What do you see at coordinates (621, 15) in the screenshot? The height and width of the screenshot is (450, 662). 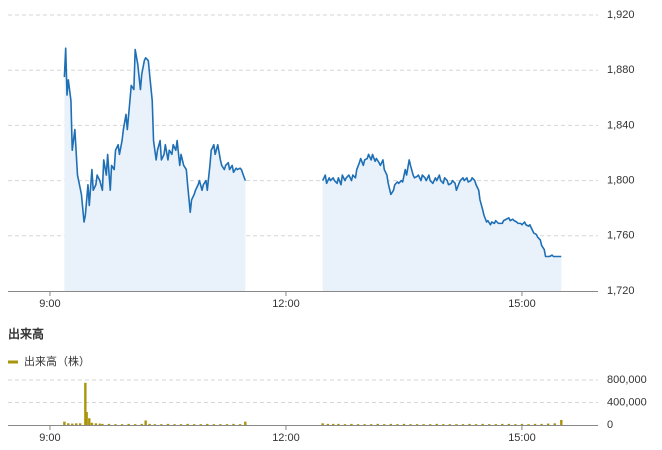 I see `y-tick-label: 1,920` at bounding box center [621, 15].